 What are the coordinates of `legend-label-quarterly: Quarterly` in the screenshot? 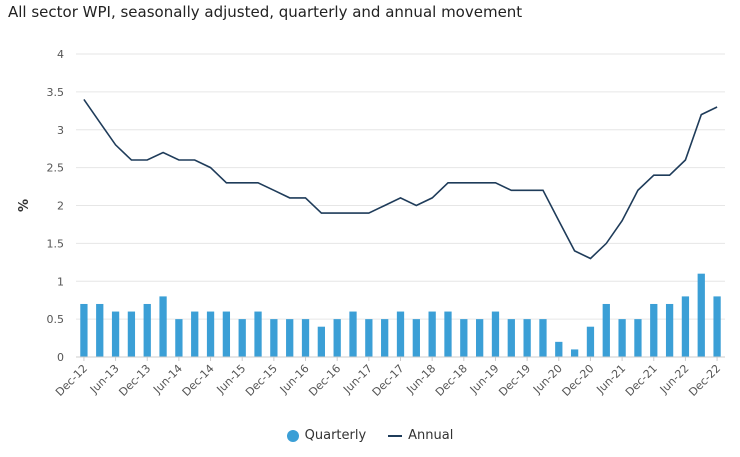 It's located at (335, 435).